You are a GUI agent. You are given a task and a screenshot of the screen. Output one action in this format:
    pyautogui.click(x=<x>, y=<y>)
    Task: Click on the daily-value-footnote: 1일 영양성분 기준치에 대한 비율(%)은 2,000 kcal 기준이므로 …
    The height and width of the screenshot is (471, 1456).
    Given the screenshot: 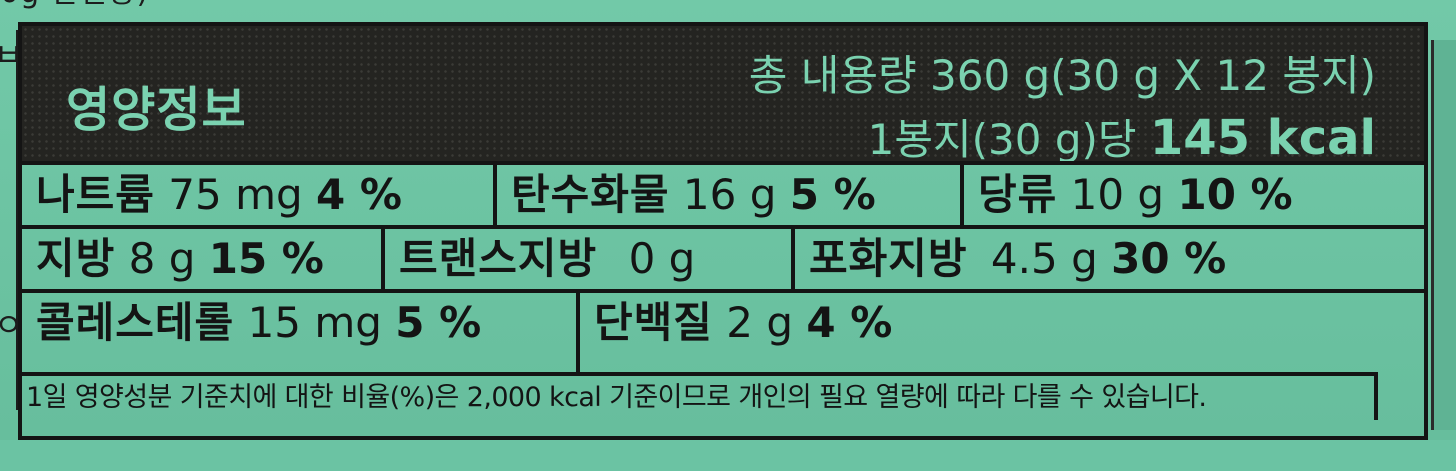 What is the action you would take?
    pyautogui.click(x=700, y=396)
    